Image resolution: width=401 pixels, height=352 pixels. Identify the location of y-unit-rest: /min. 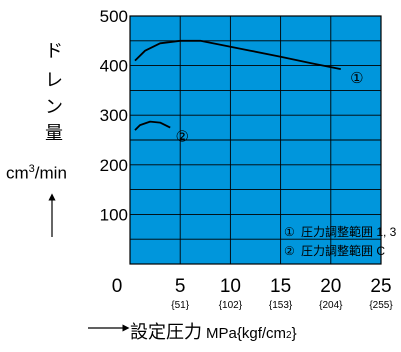
(50, 173).